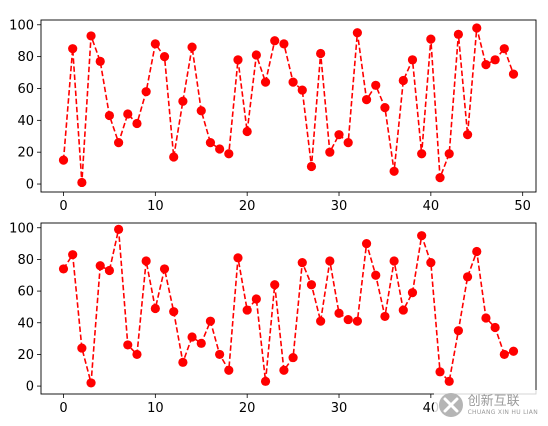 Image resolution: width=548 pixels, height=426 pixels. I want to click on watermark-text-cn: 创新互联, so click(493, 401).